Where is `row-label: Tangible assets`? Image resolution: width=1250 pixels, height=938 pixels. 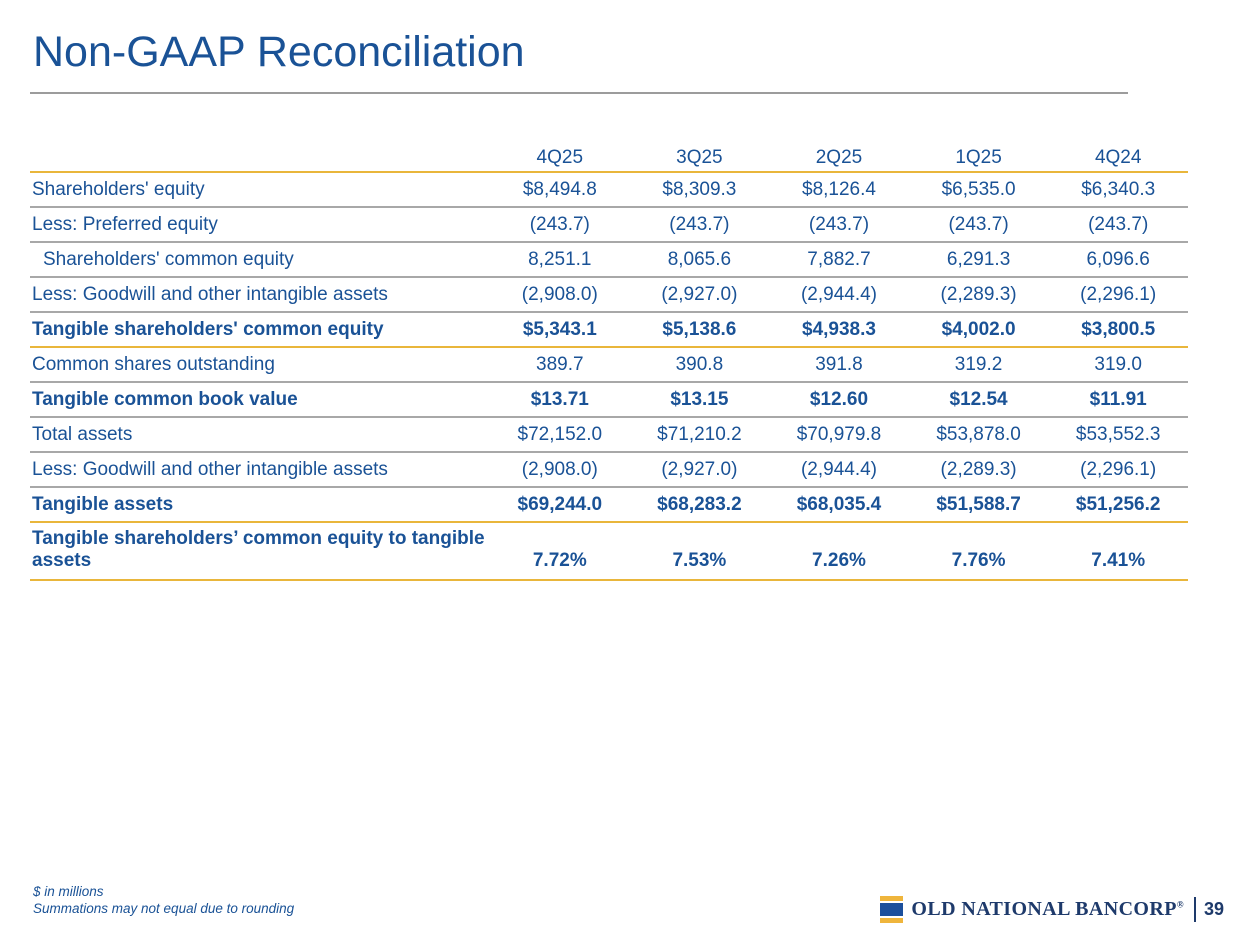 row-label: Tangible assets is located at coordinates (260, 505).